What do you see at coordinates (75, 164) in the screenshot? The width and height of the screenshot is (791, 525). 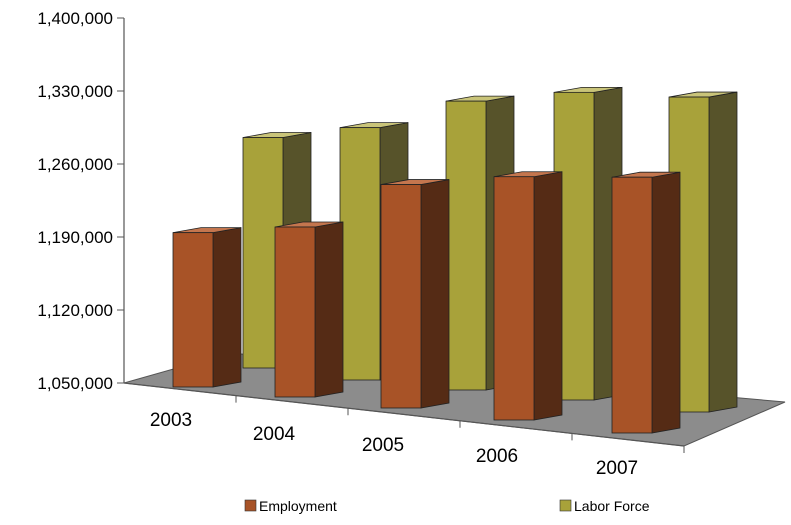 I see `y-tick-label: 1,260,000` at bounding box center [75, 164].